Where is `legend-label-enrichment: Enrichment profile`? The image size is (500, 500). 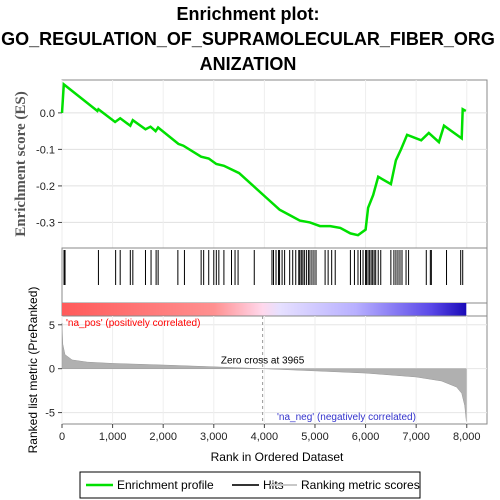
legend-label-enrichment: Enrichment profile is located at coordinates (165, 485).